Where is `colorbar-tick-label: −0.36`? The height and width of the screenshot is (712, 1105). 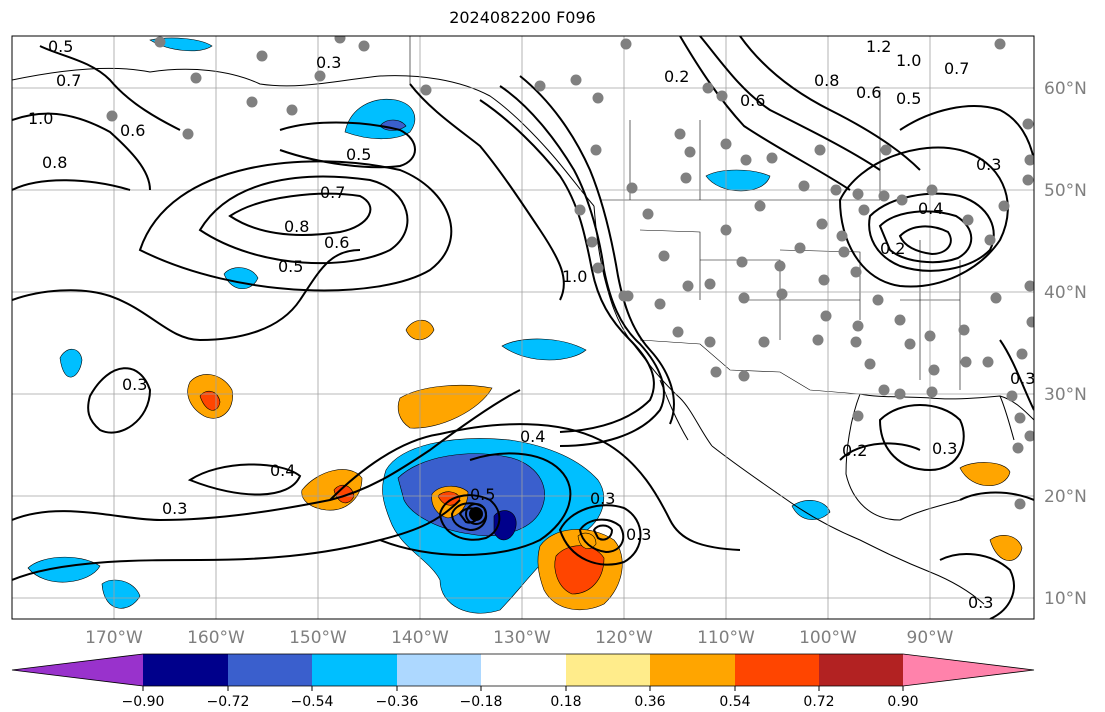
colorbar-tick-label: −0.36 is located at coordinates (397, 702).